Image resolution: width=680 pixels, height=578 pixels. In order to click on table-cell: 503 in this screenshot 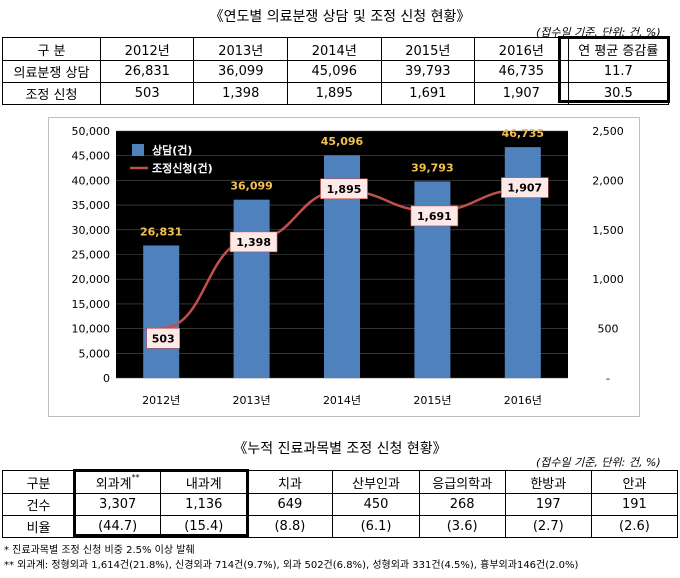, I will do `click(147, 94)`.